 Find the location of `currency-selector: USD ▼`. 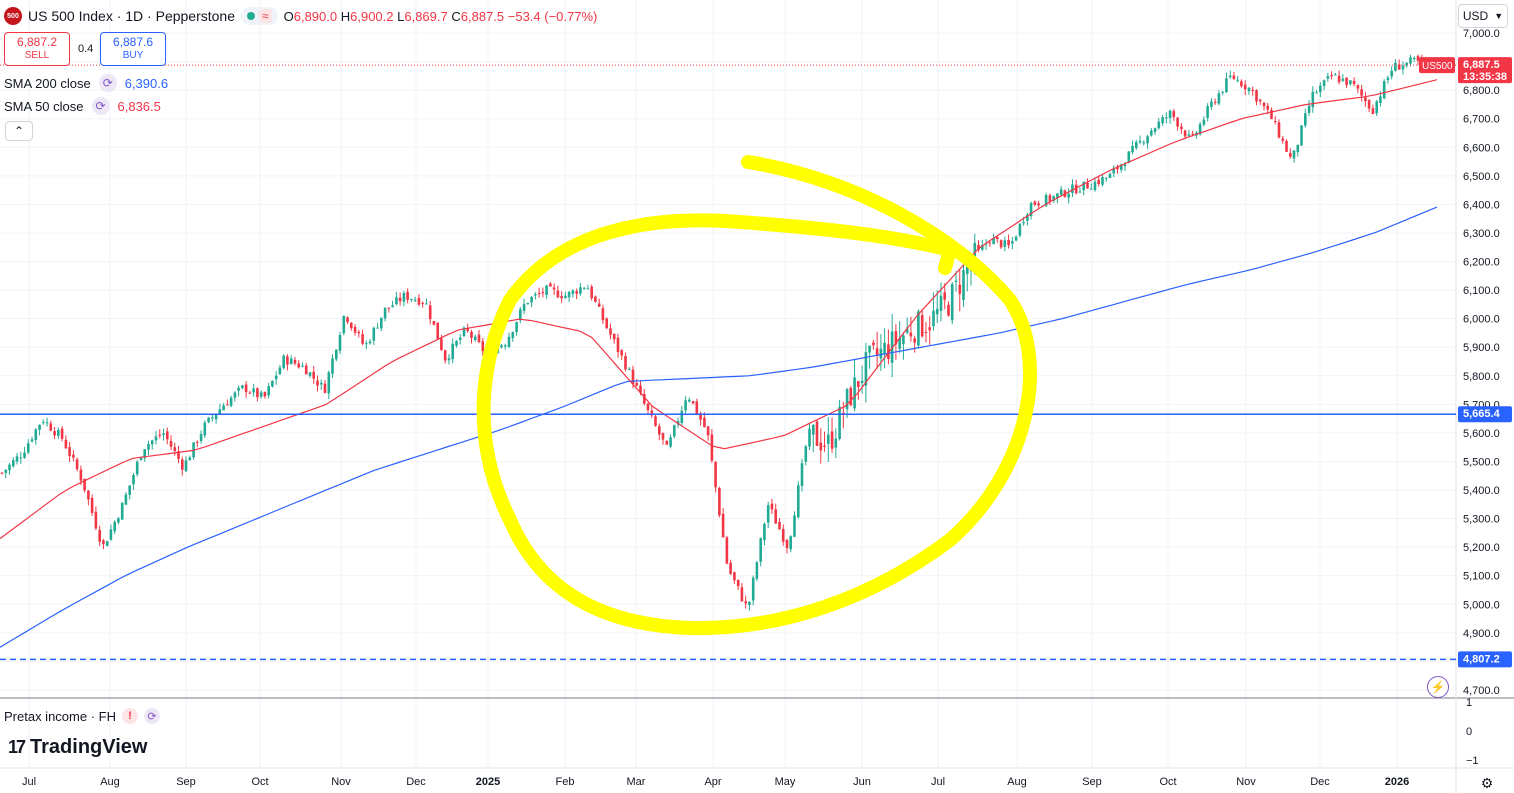

currency-selector: USD ▼ is located at coordinates (1483, 16).